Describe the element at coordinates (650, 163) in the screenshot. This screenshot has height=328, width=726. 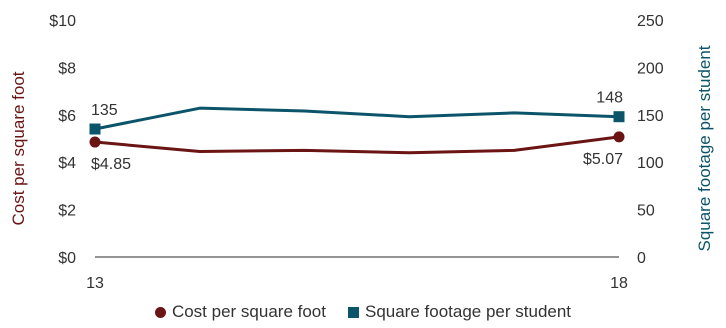
I see `right-tick-label: 100` at that location.